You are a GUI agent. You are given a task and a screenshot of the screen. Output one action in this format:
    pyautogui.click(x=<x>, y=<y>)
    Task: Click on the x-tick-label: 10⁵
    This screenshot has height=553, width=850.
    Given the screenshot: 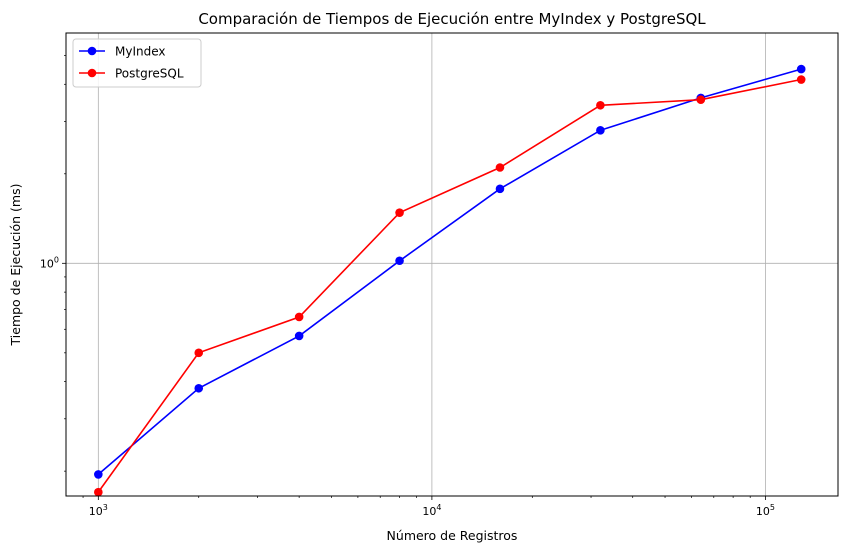 What is the action you would take?
    pyautogui.click(x=765, y=510)
    